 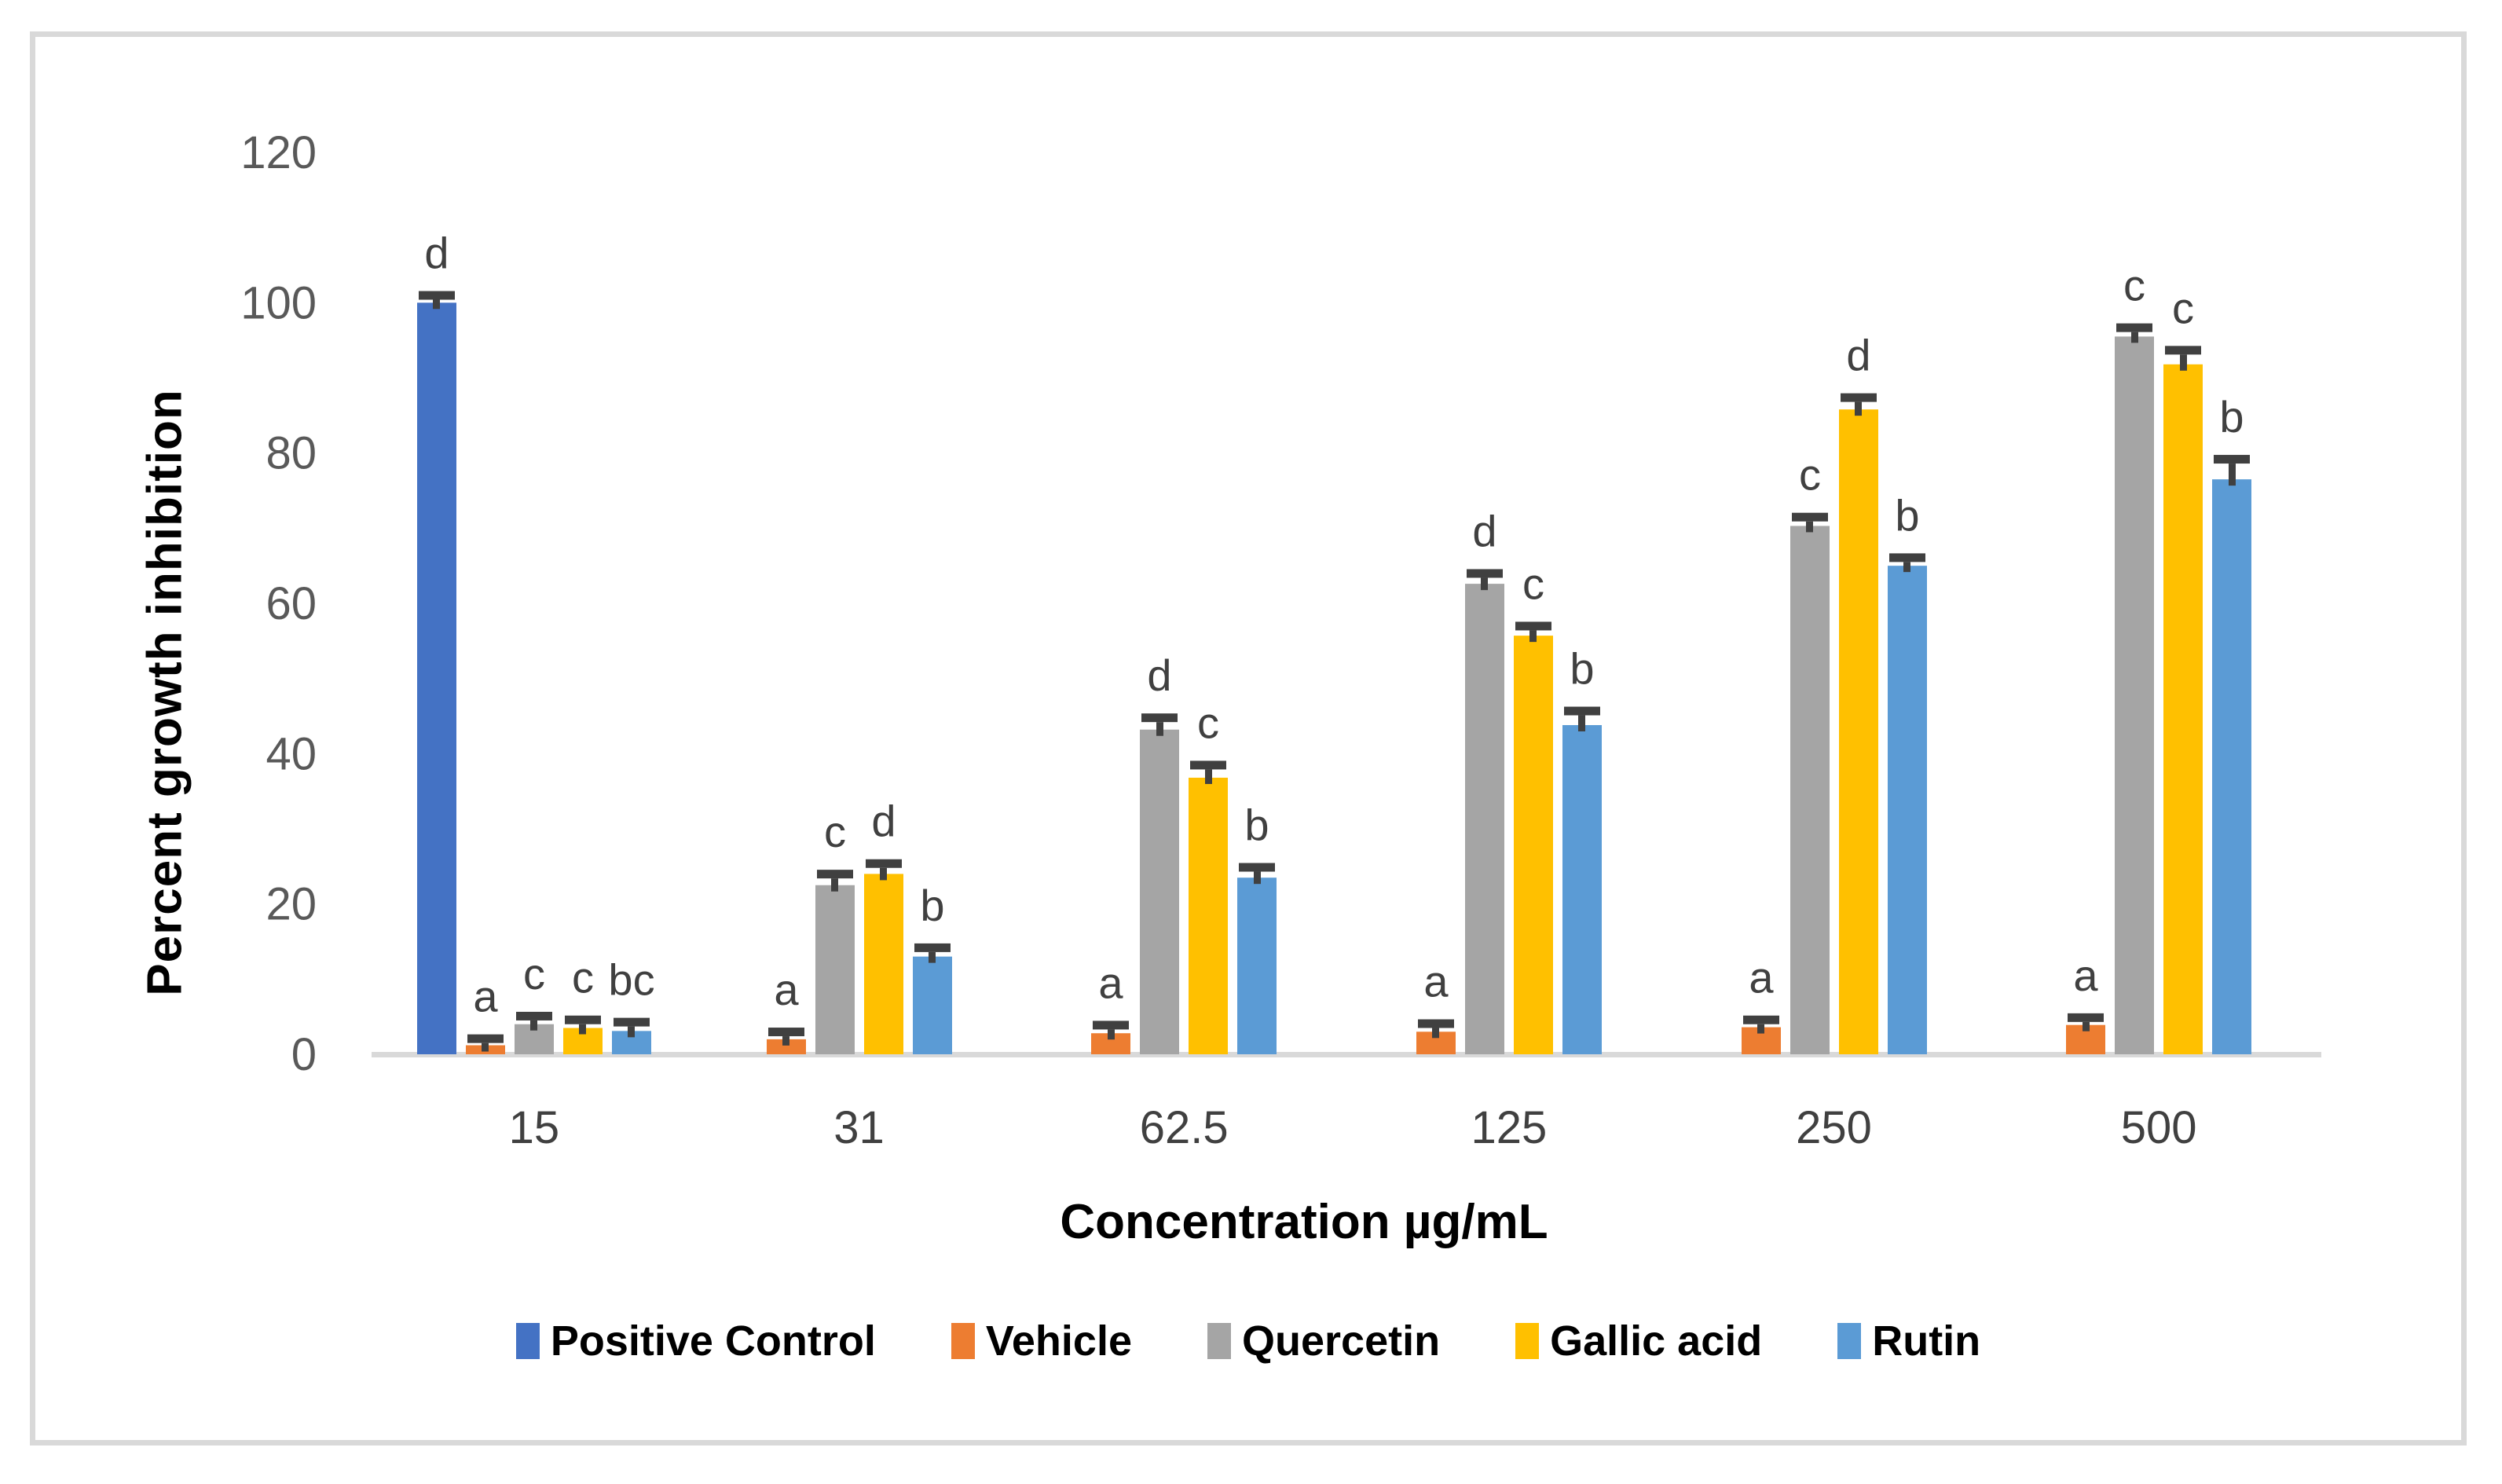 I want to click on sig-letter-gallic-acid-500: c, so click(x=2183, y=307).